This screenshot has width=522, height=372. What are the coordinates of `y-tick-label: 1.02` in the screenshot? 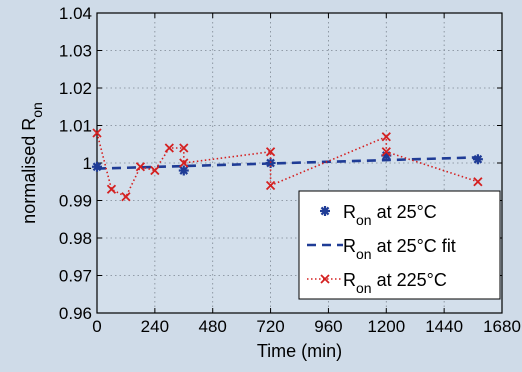 It's located at (75, 88).